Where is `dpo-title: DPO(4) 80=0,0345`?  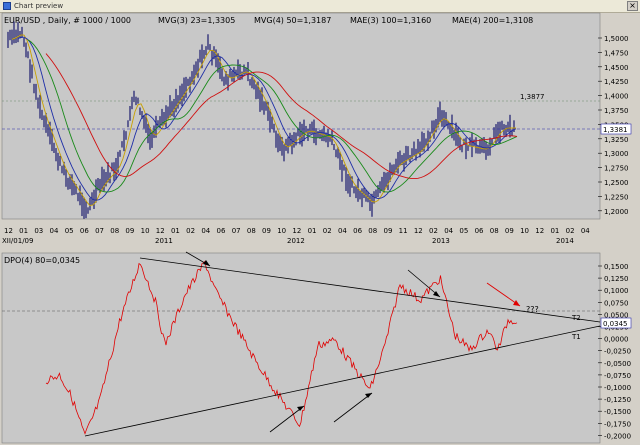
dpo-title: DPO(4) 80=0,0345 is located at coordinates (42, 260).